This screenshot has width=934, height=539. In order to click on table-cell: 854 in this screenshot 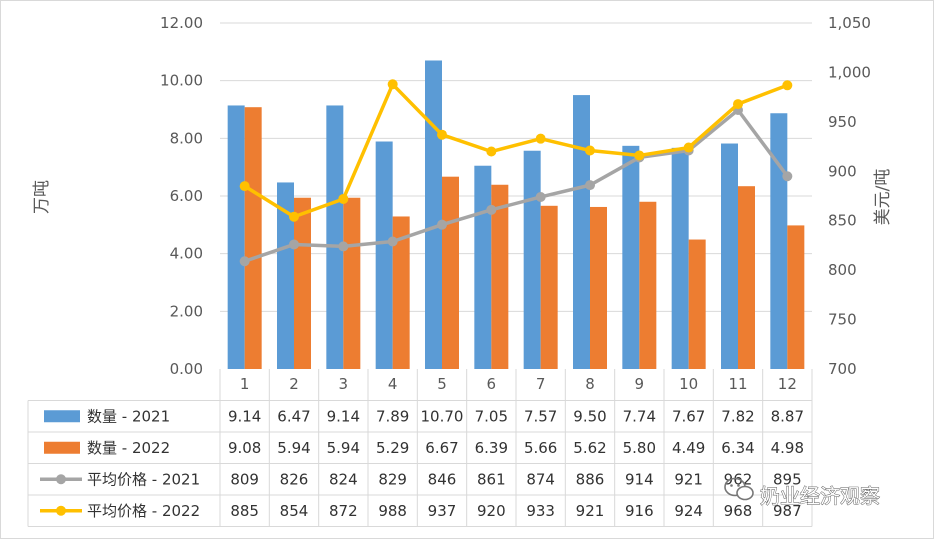, I will do `click(294, 511)`.